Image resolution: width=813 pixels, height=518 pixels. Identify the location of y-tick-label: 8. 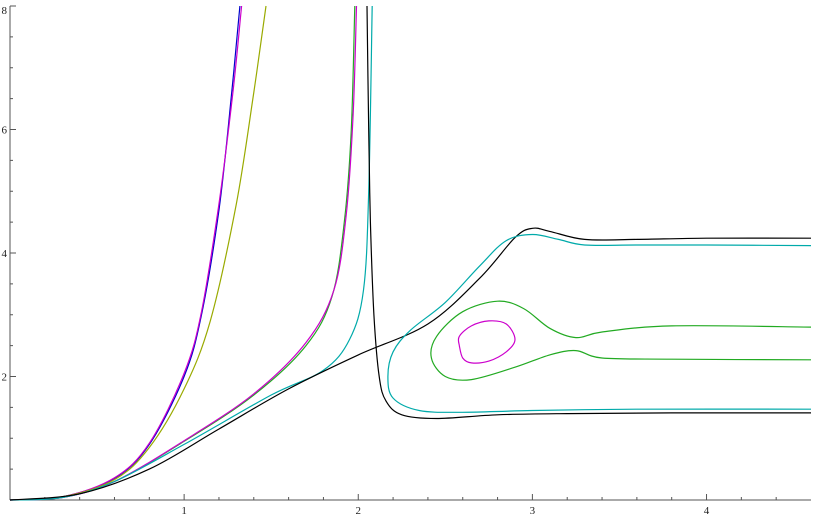
(5, 11).